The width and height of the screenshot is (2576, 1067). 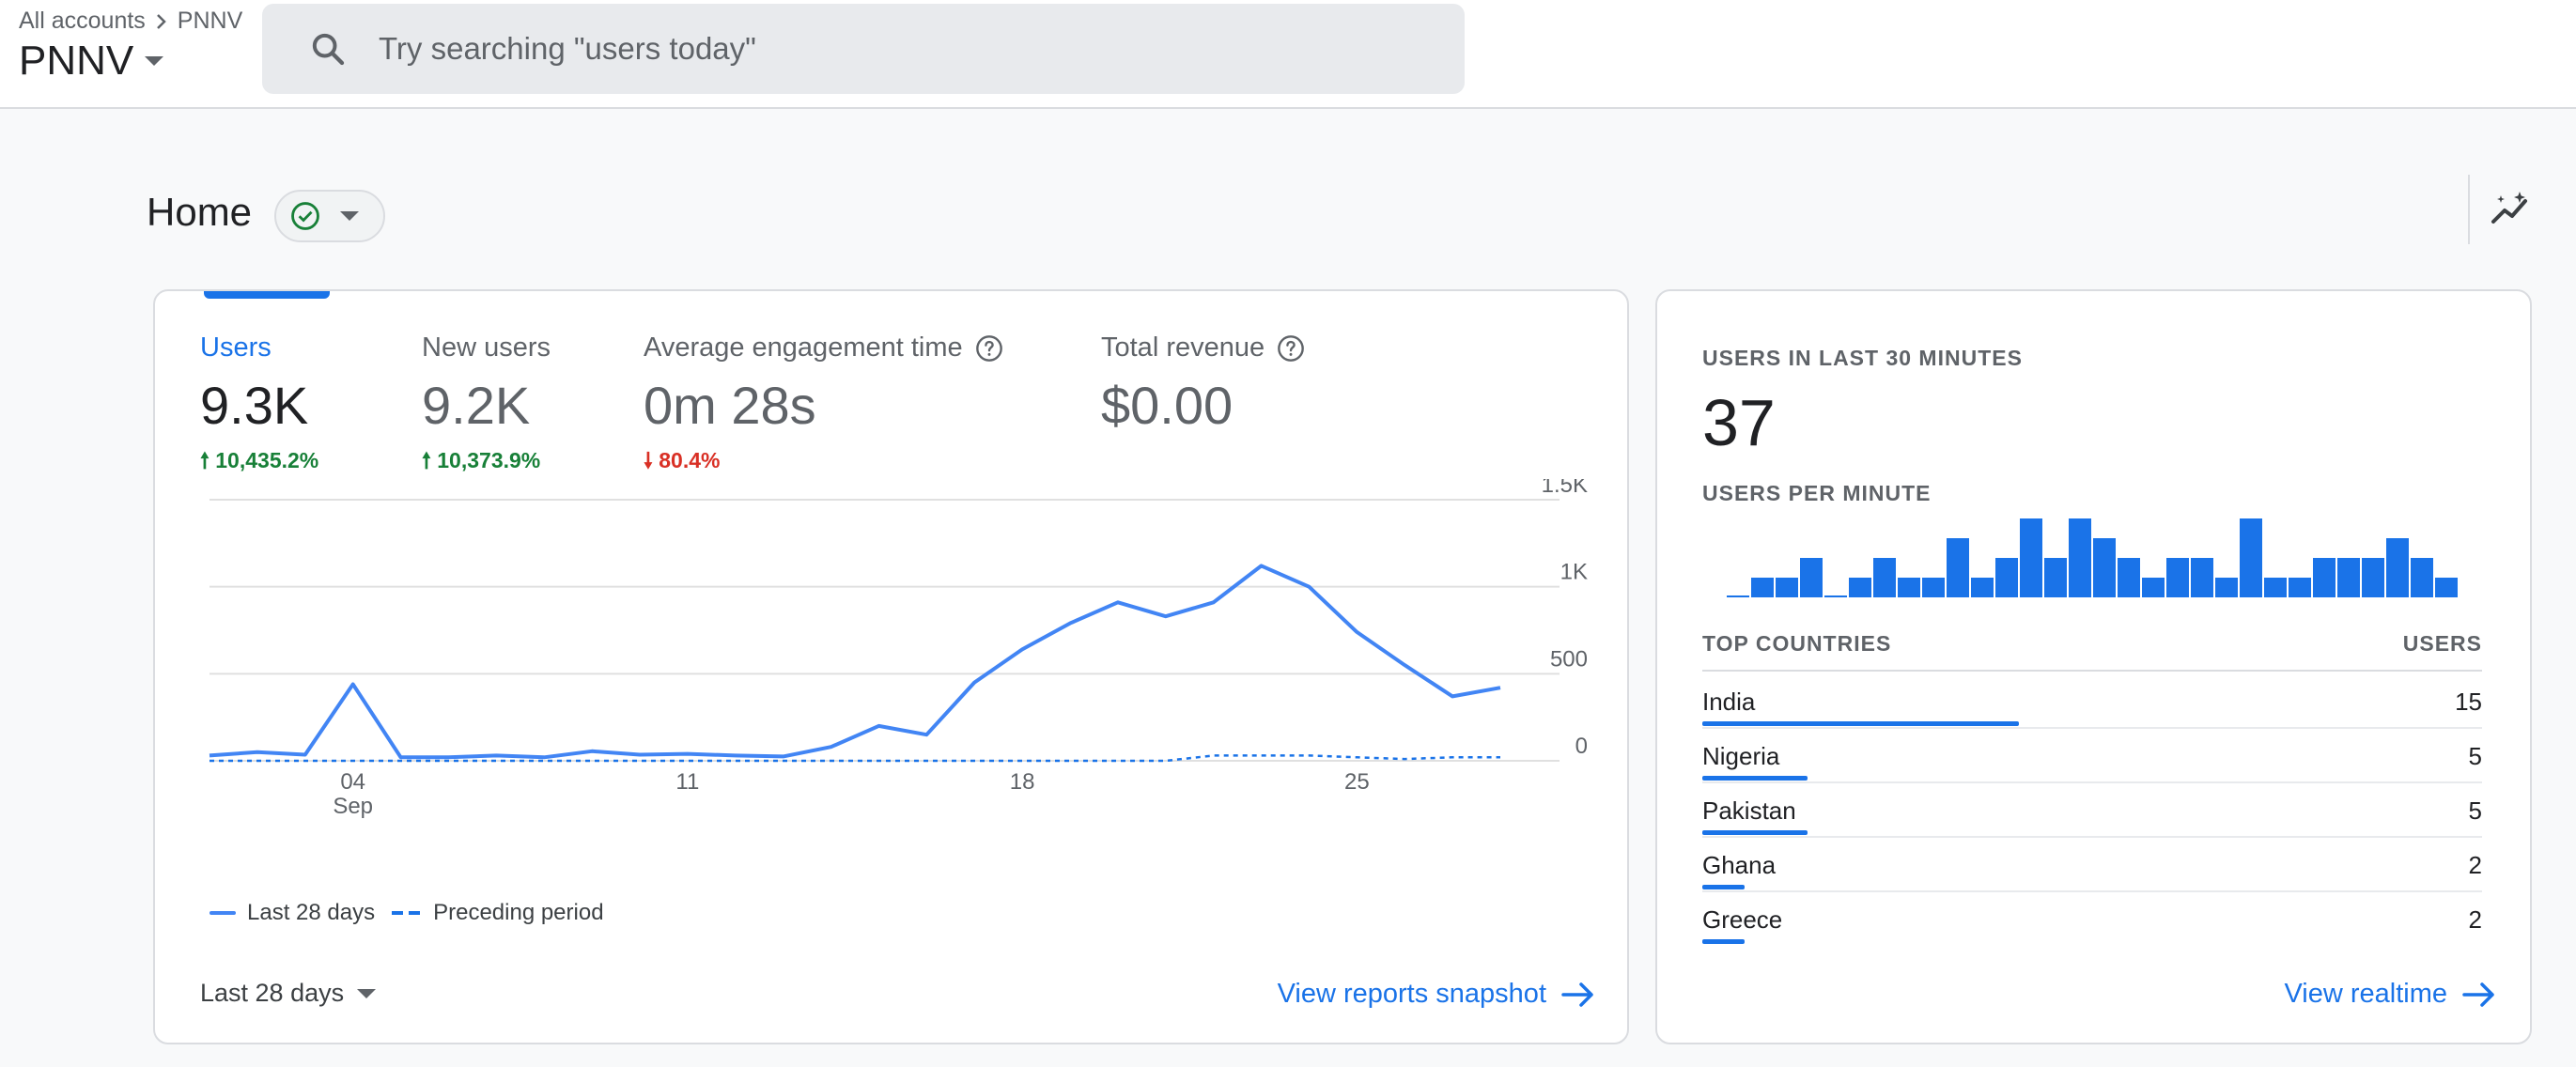 I want to click on view-realtime-label: View realtime, so click(x=2365, y=994).